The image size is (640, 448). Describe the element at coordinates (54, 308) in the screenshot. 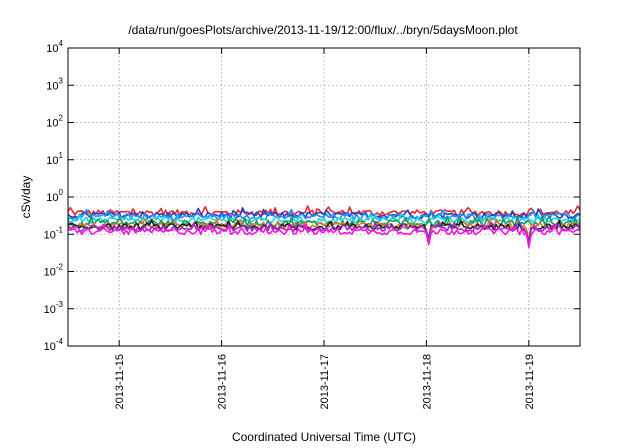

I see `y-tick-label: 10⁻³` at that location.